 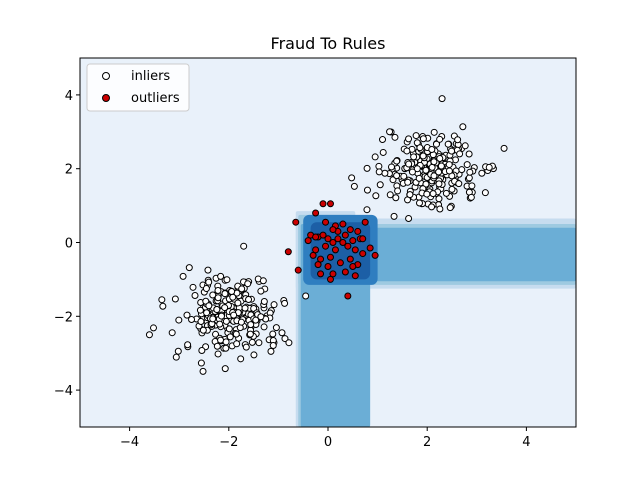 What do you see at coordinates (155, 98) in the screenshot?
I see `legend-label-outliers: outliers` at bounding box center [155, 98].